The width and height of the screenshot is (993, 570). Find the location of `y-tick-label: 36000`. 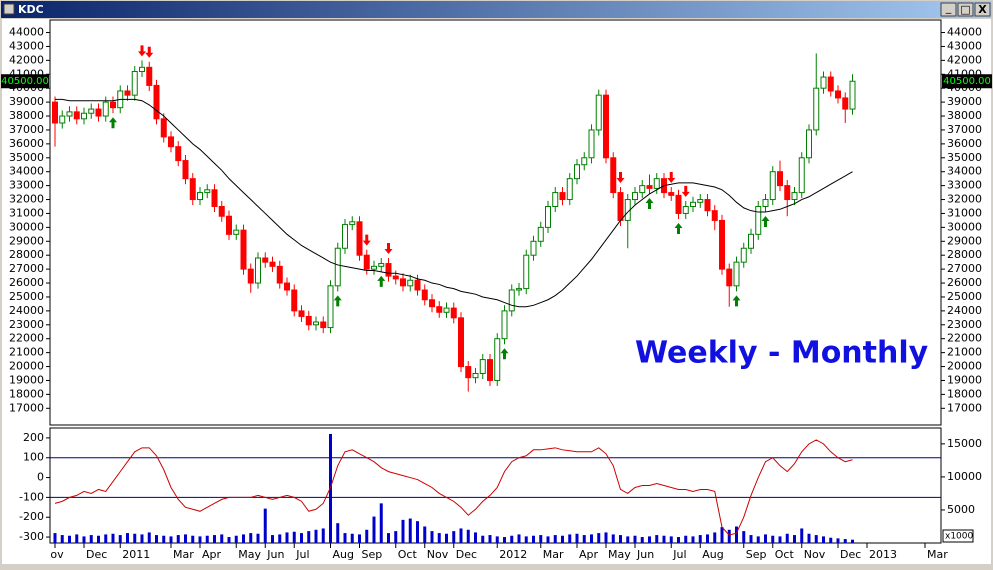

y-tick-label: 36000 is located at coordinates (964, 143).